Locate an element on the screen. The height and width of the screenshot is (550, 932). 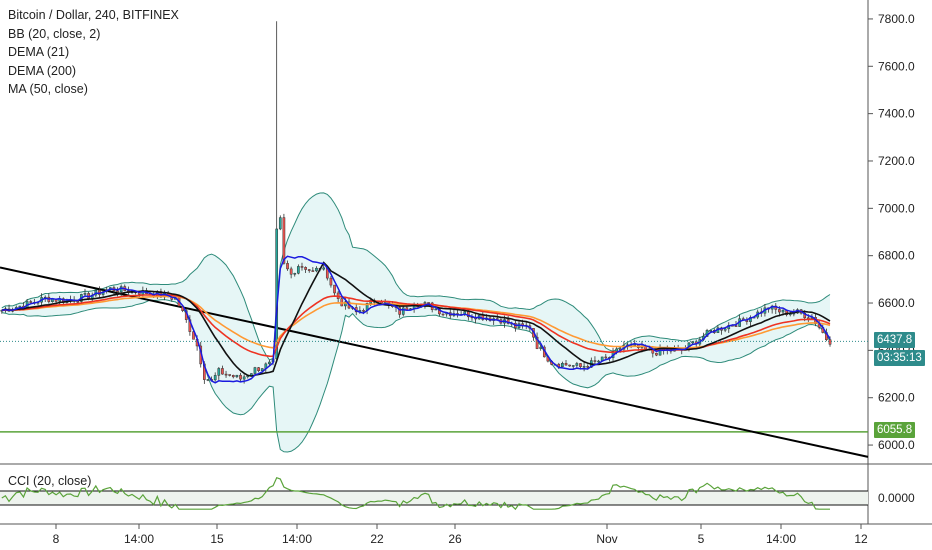
x-tick-label: 22 is located at coordinates (377, 539).